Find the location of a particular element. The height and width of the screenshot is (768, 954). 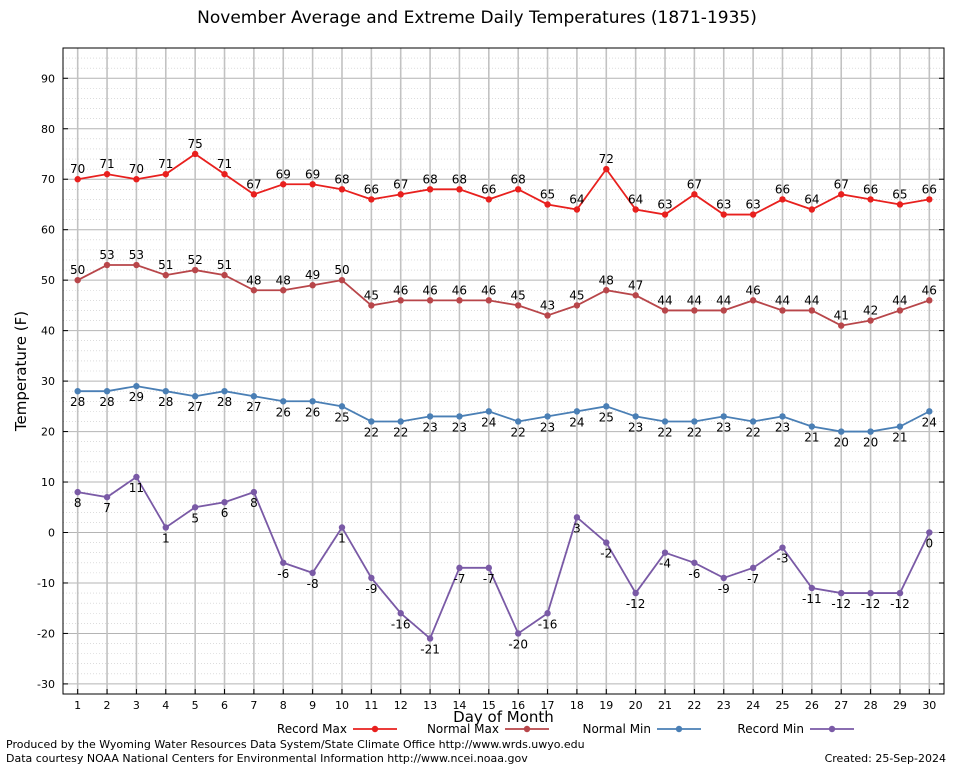

legend-label-record-max: Record Max is located at coordinates (312, 729).